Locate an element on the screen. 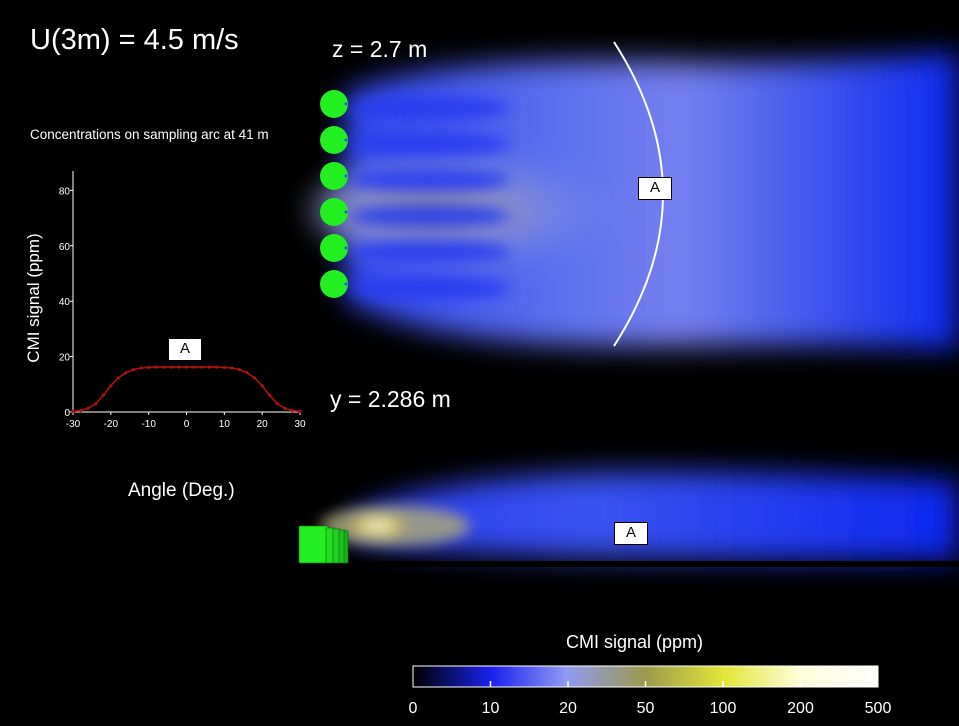  inset-chart: 0 20 40 60 80 -30 -20 -10 0 10 20 30 is located at coordinates (182, 300).